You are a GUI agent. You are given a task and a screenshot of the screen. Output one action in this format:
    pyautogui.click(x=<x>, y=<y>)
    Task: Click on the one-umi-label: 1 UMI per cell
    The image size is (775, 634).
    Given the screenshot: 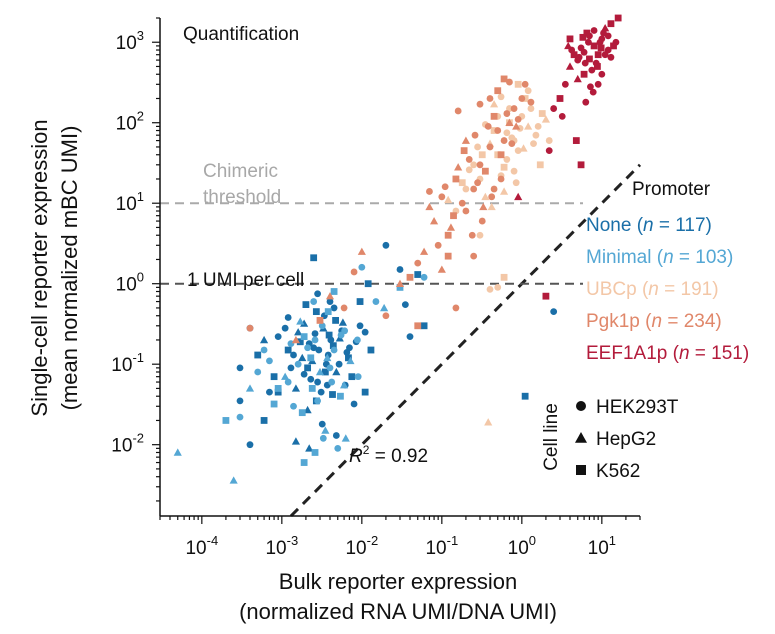 What is the action you would take?
    pyautogui.click(x=245, y=280)
    